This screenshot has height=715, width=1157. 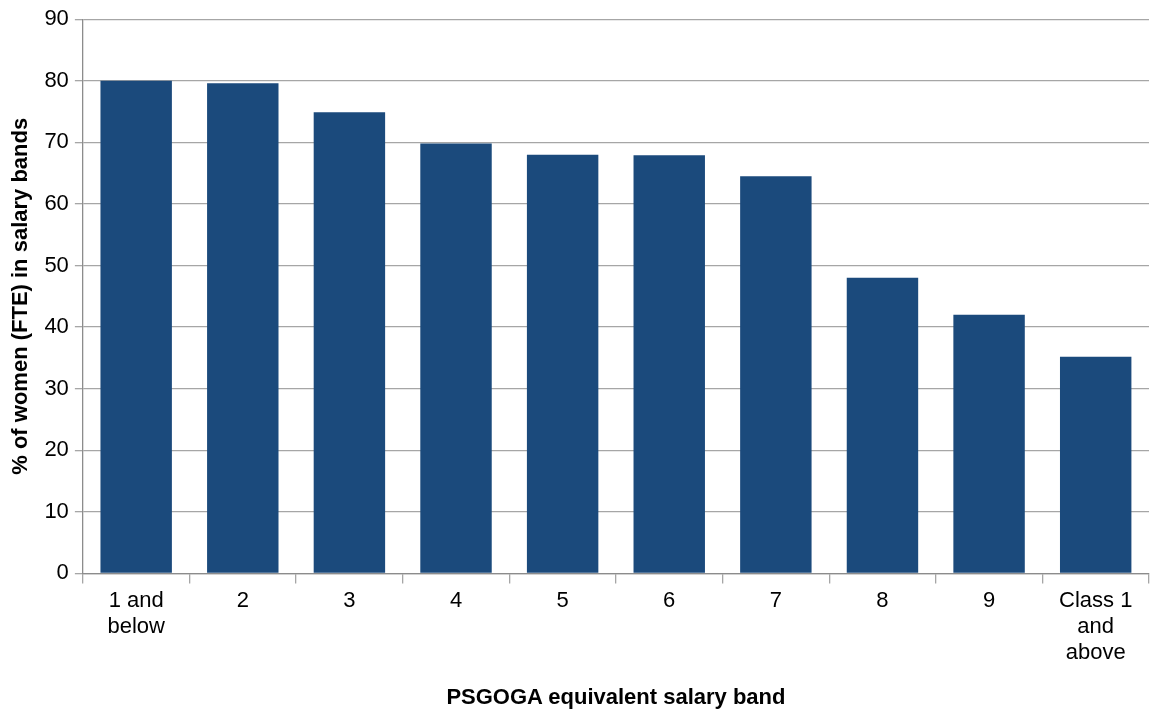 What do you see at coordinates (20, 296) in the screenshot?
I see `y-axis-title: % of women (FTE) in salary bands` at bounding box center [20, 296].